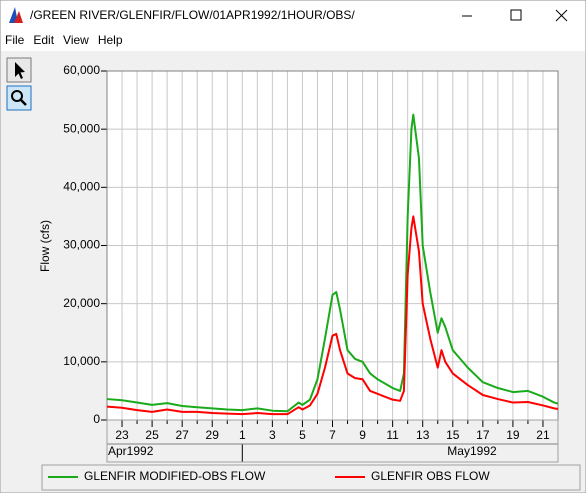 Image resolution: width=586 pixels, height=493 pixels. Describe the element at coordinates (122, 435) in the screenshot. I see `x-tick-label: 23` at that location.